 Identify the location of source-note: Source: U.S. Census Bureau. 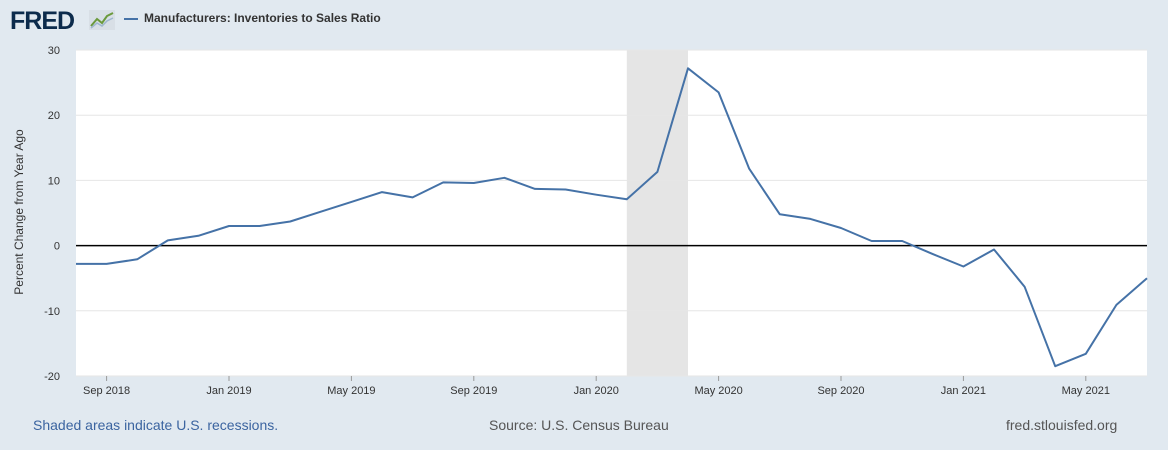
(579, 425).